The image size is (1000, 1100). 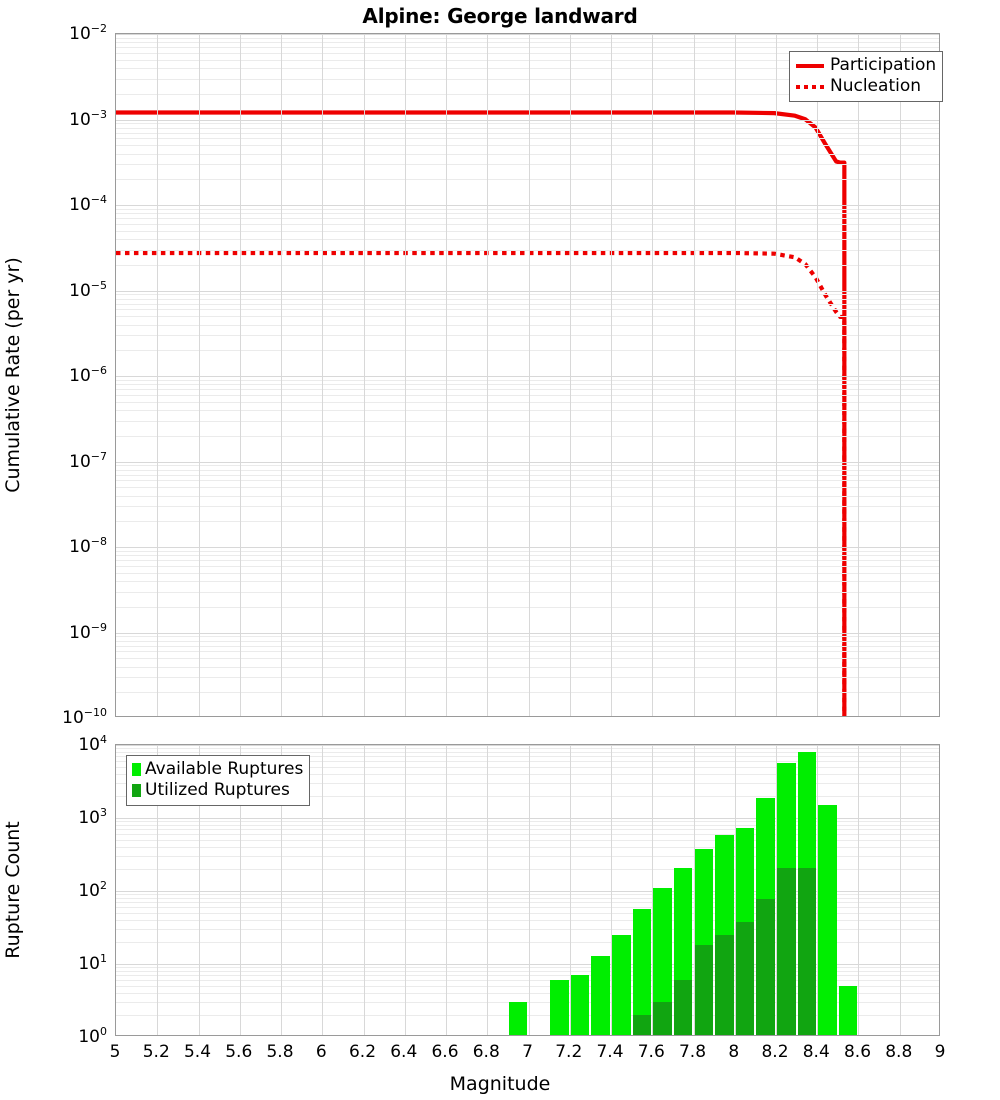 I want to click on x-axis-tick-label: 7.2, so click(x=569, y=1052).